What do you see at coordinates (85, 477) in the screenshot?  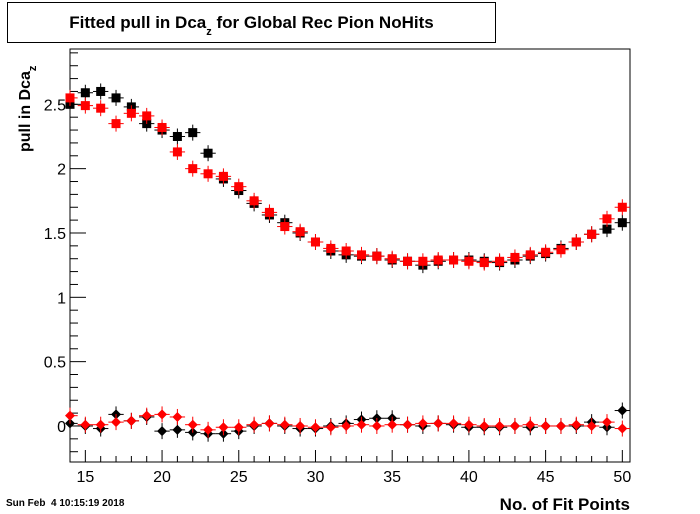 I see `x-tick-label: 15` at bounding box center [85, 477].